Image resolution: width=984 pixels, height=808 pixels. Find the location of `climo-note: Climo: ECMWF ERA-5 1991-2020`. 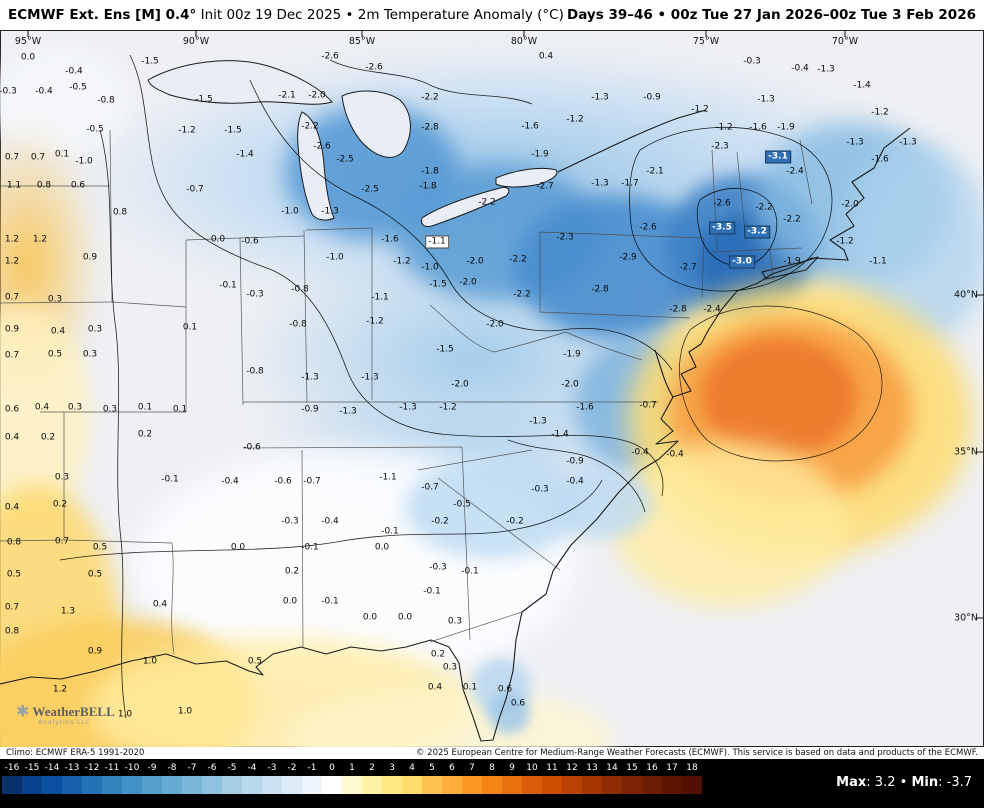

climo-note: Climo: ECMWF ERA-5 1991-2020 is located at coordinates (75, 753).